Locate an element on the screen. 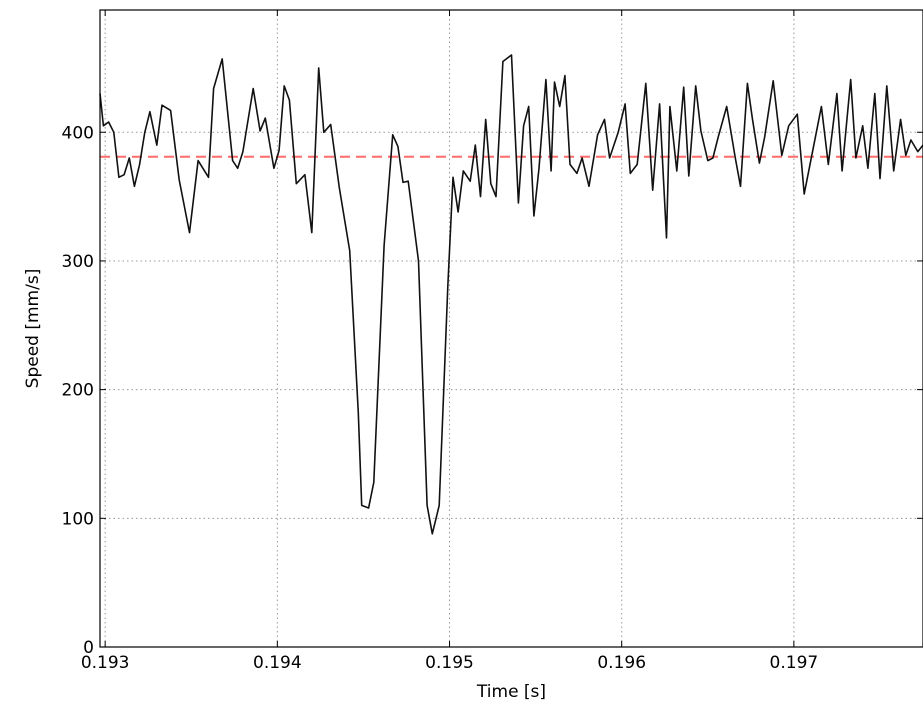 Image resolution: width=923 pixels, height=707 pixels. y-tick-label: 100 is located at coordinates (78, 519).